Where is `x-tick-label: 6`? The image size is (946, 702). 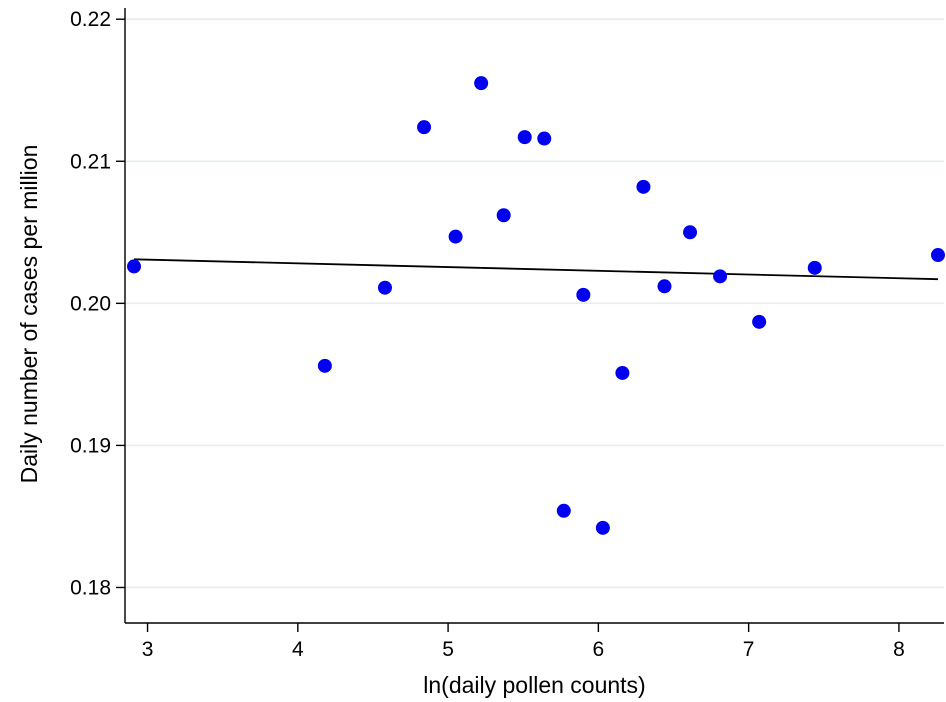 x-tick-label: 6 is located at coordinates (599, 649).